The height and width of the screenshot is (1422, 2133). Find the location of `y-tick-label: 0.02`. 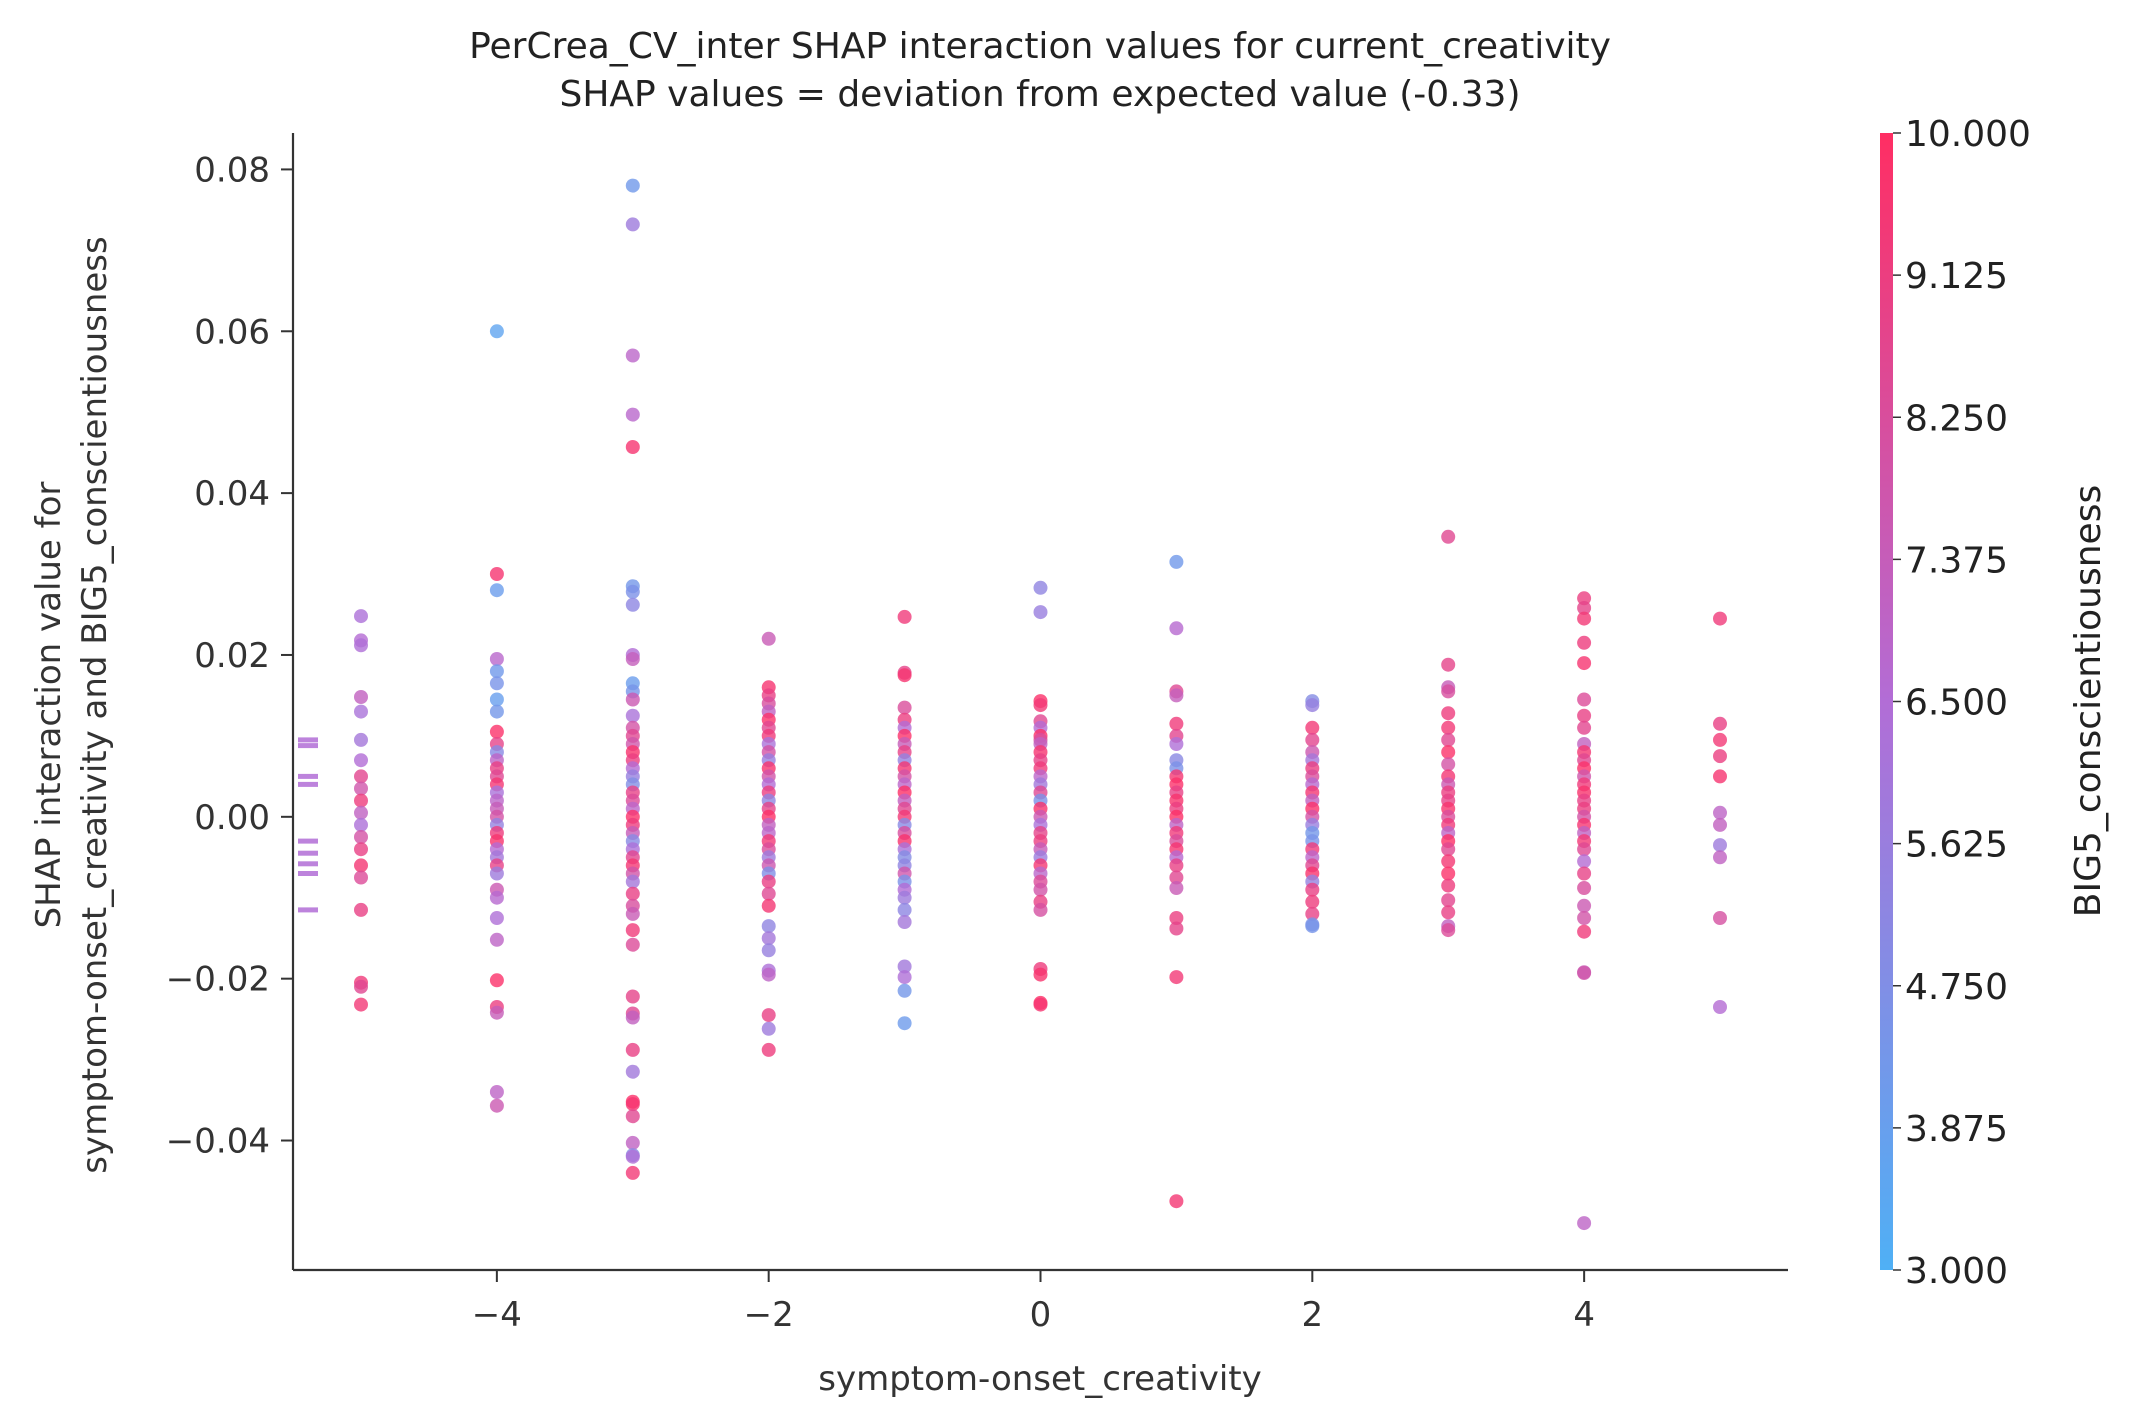

y-tick-label: 0.02 is located at coordinates (232, 656).